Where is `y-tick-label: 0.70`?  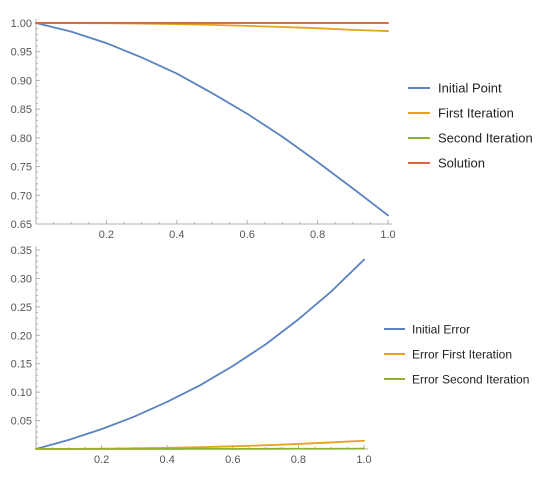 y-tick-label: 0.70 is located at coordinates (21, 196).